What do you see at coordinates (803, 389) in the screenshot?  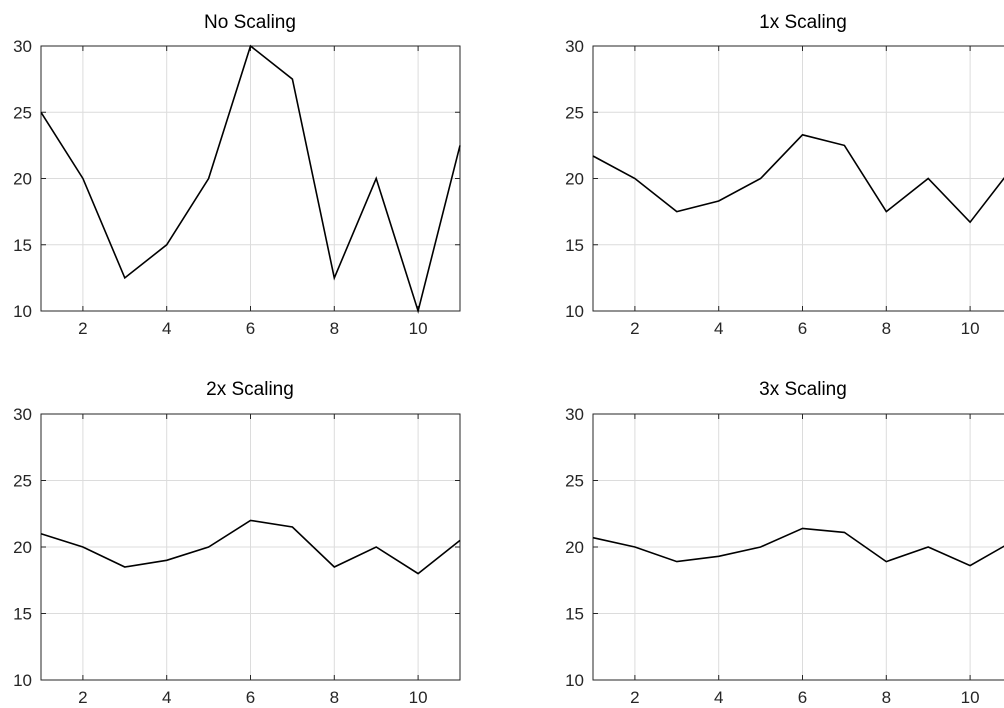 I see `panel-title: 3x Scaling` at bounding box center [803, 389].